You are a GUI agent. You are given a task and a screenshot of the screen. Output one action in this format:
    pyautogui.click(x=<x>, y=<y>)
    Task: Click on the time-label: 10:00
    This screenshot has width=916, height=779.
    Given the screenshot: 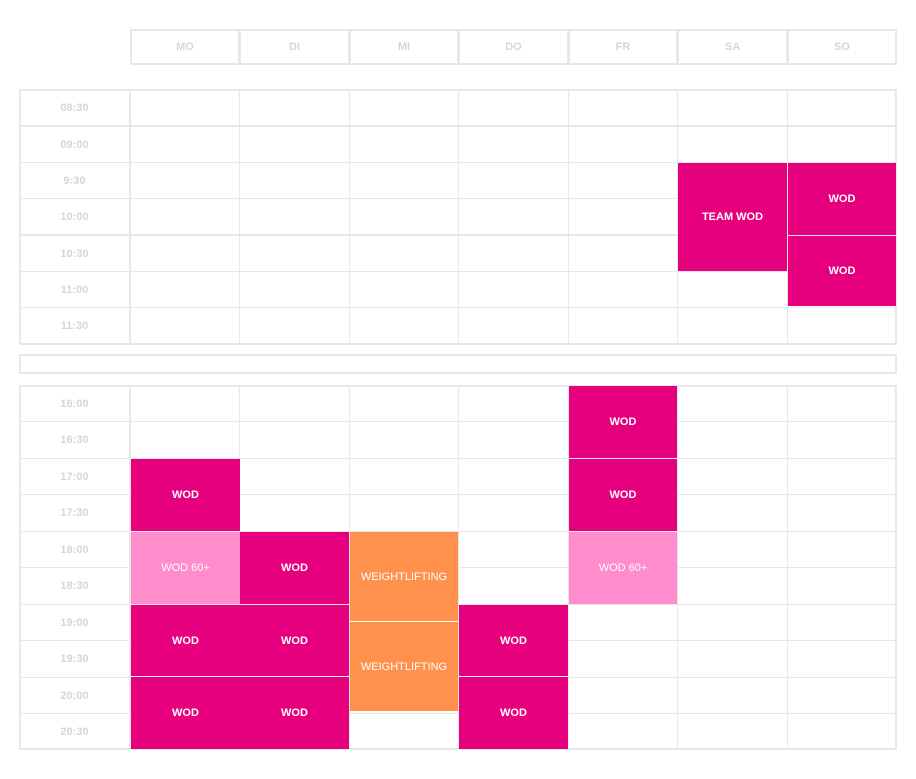 What is the action you would take?
    pyautogui.click(x=74, y=216)
    